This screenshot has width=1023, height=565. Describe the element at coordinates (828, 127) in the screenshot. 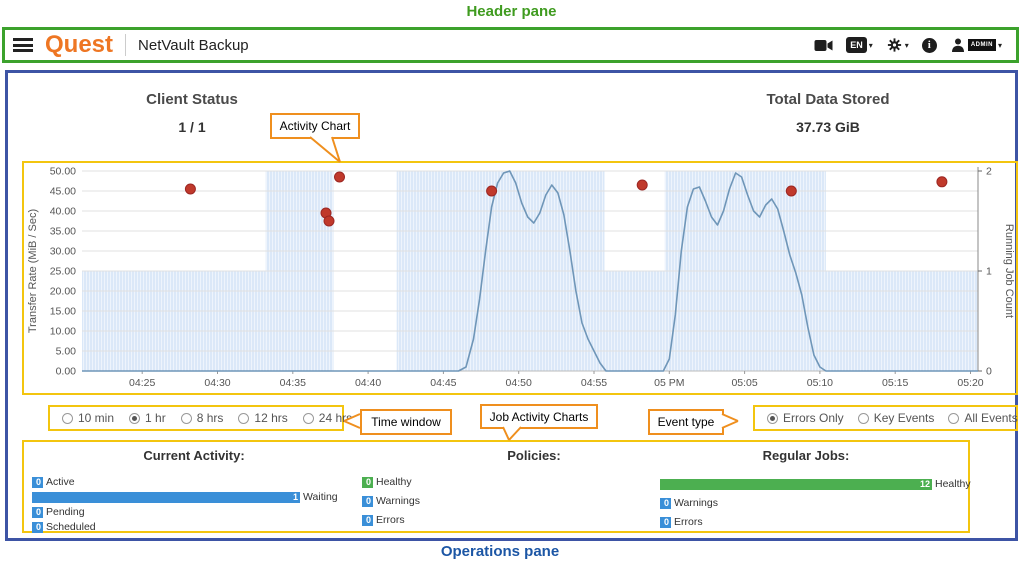

I see `total-data-value: 37.73 GiB` at that location.